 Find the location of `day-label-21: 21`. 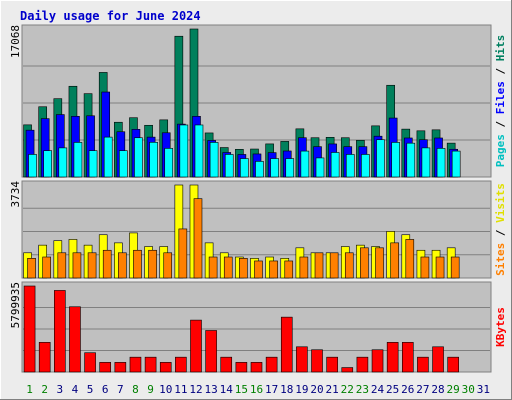

day-label-21: 21 is located at coordinates (332, 389).